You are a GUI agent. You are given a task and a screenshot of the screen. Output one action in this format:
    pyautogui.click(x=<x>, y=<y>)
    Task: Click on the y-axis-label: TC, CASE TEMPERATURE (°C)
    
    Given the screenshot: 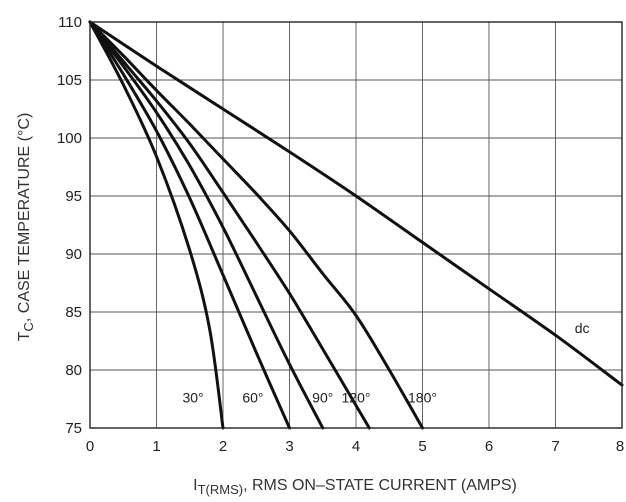 What is the action you would take?
    pyautogui.click(x=26, y=227)
    